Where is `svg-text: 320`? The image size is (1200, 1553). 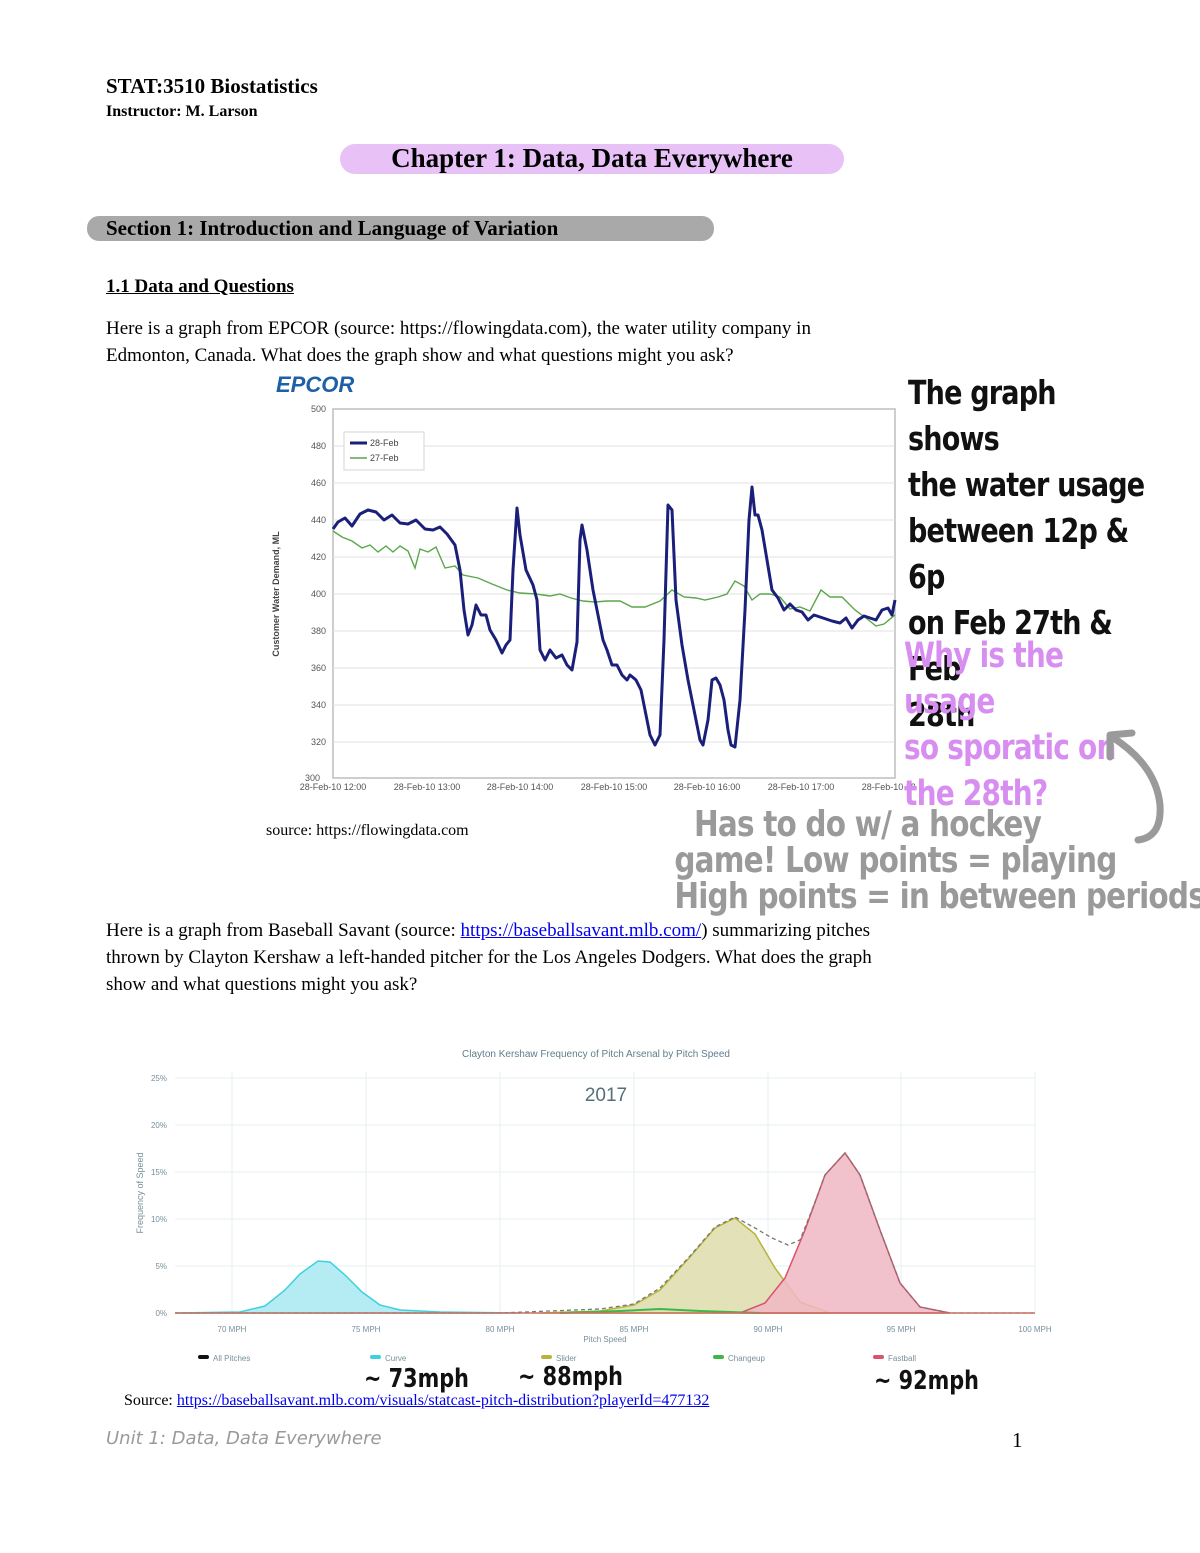
svg-text: 320 is located at coordinates (318, 742).